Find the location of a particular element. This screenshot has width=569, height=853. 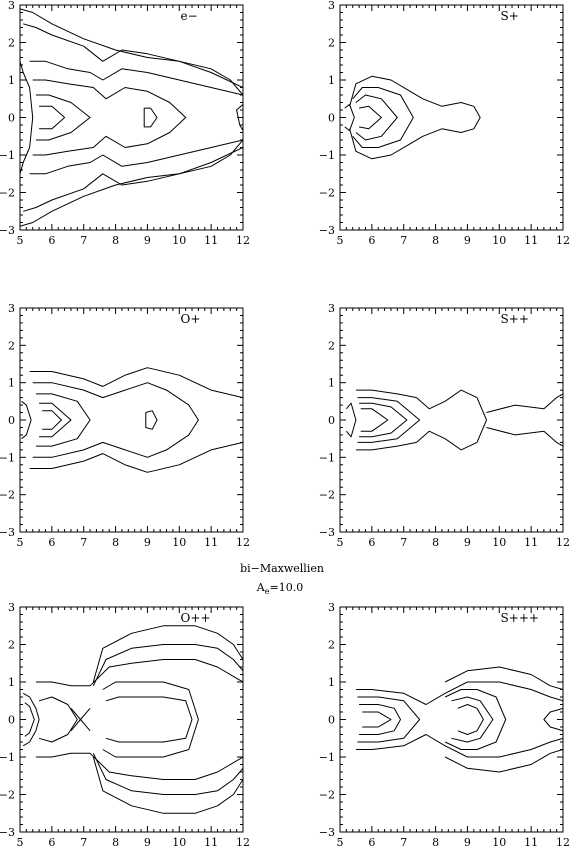

caption-line-2: Ae=10.0 is located at coordinates (279, 588).